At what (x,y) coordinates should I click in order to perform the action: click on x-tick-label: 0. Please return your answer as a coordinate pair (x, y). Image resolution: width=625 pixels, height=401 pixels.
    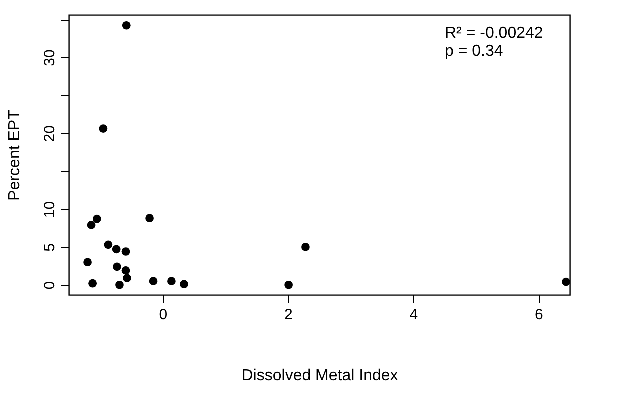
    Looking at the image, I should click on (163, 315).